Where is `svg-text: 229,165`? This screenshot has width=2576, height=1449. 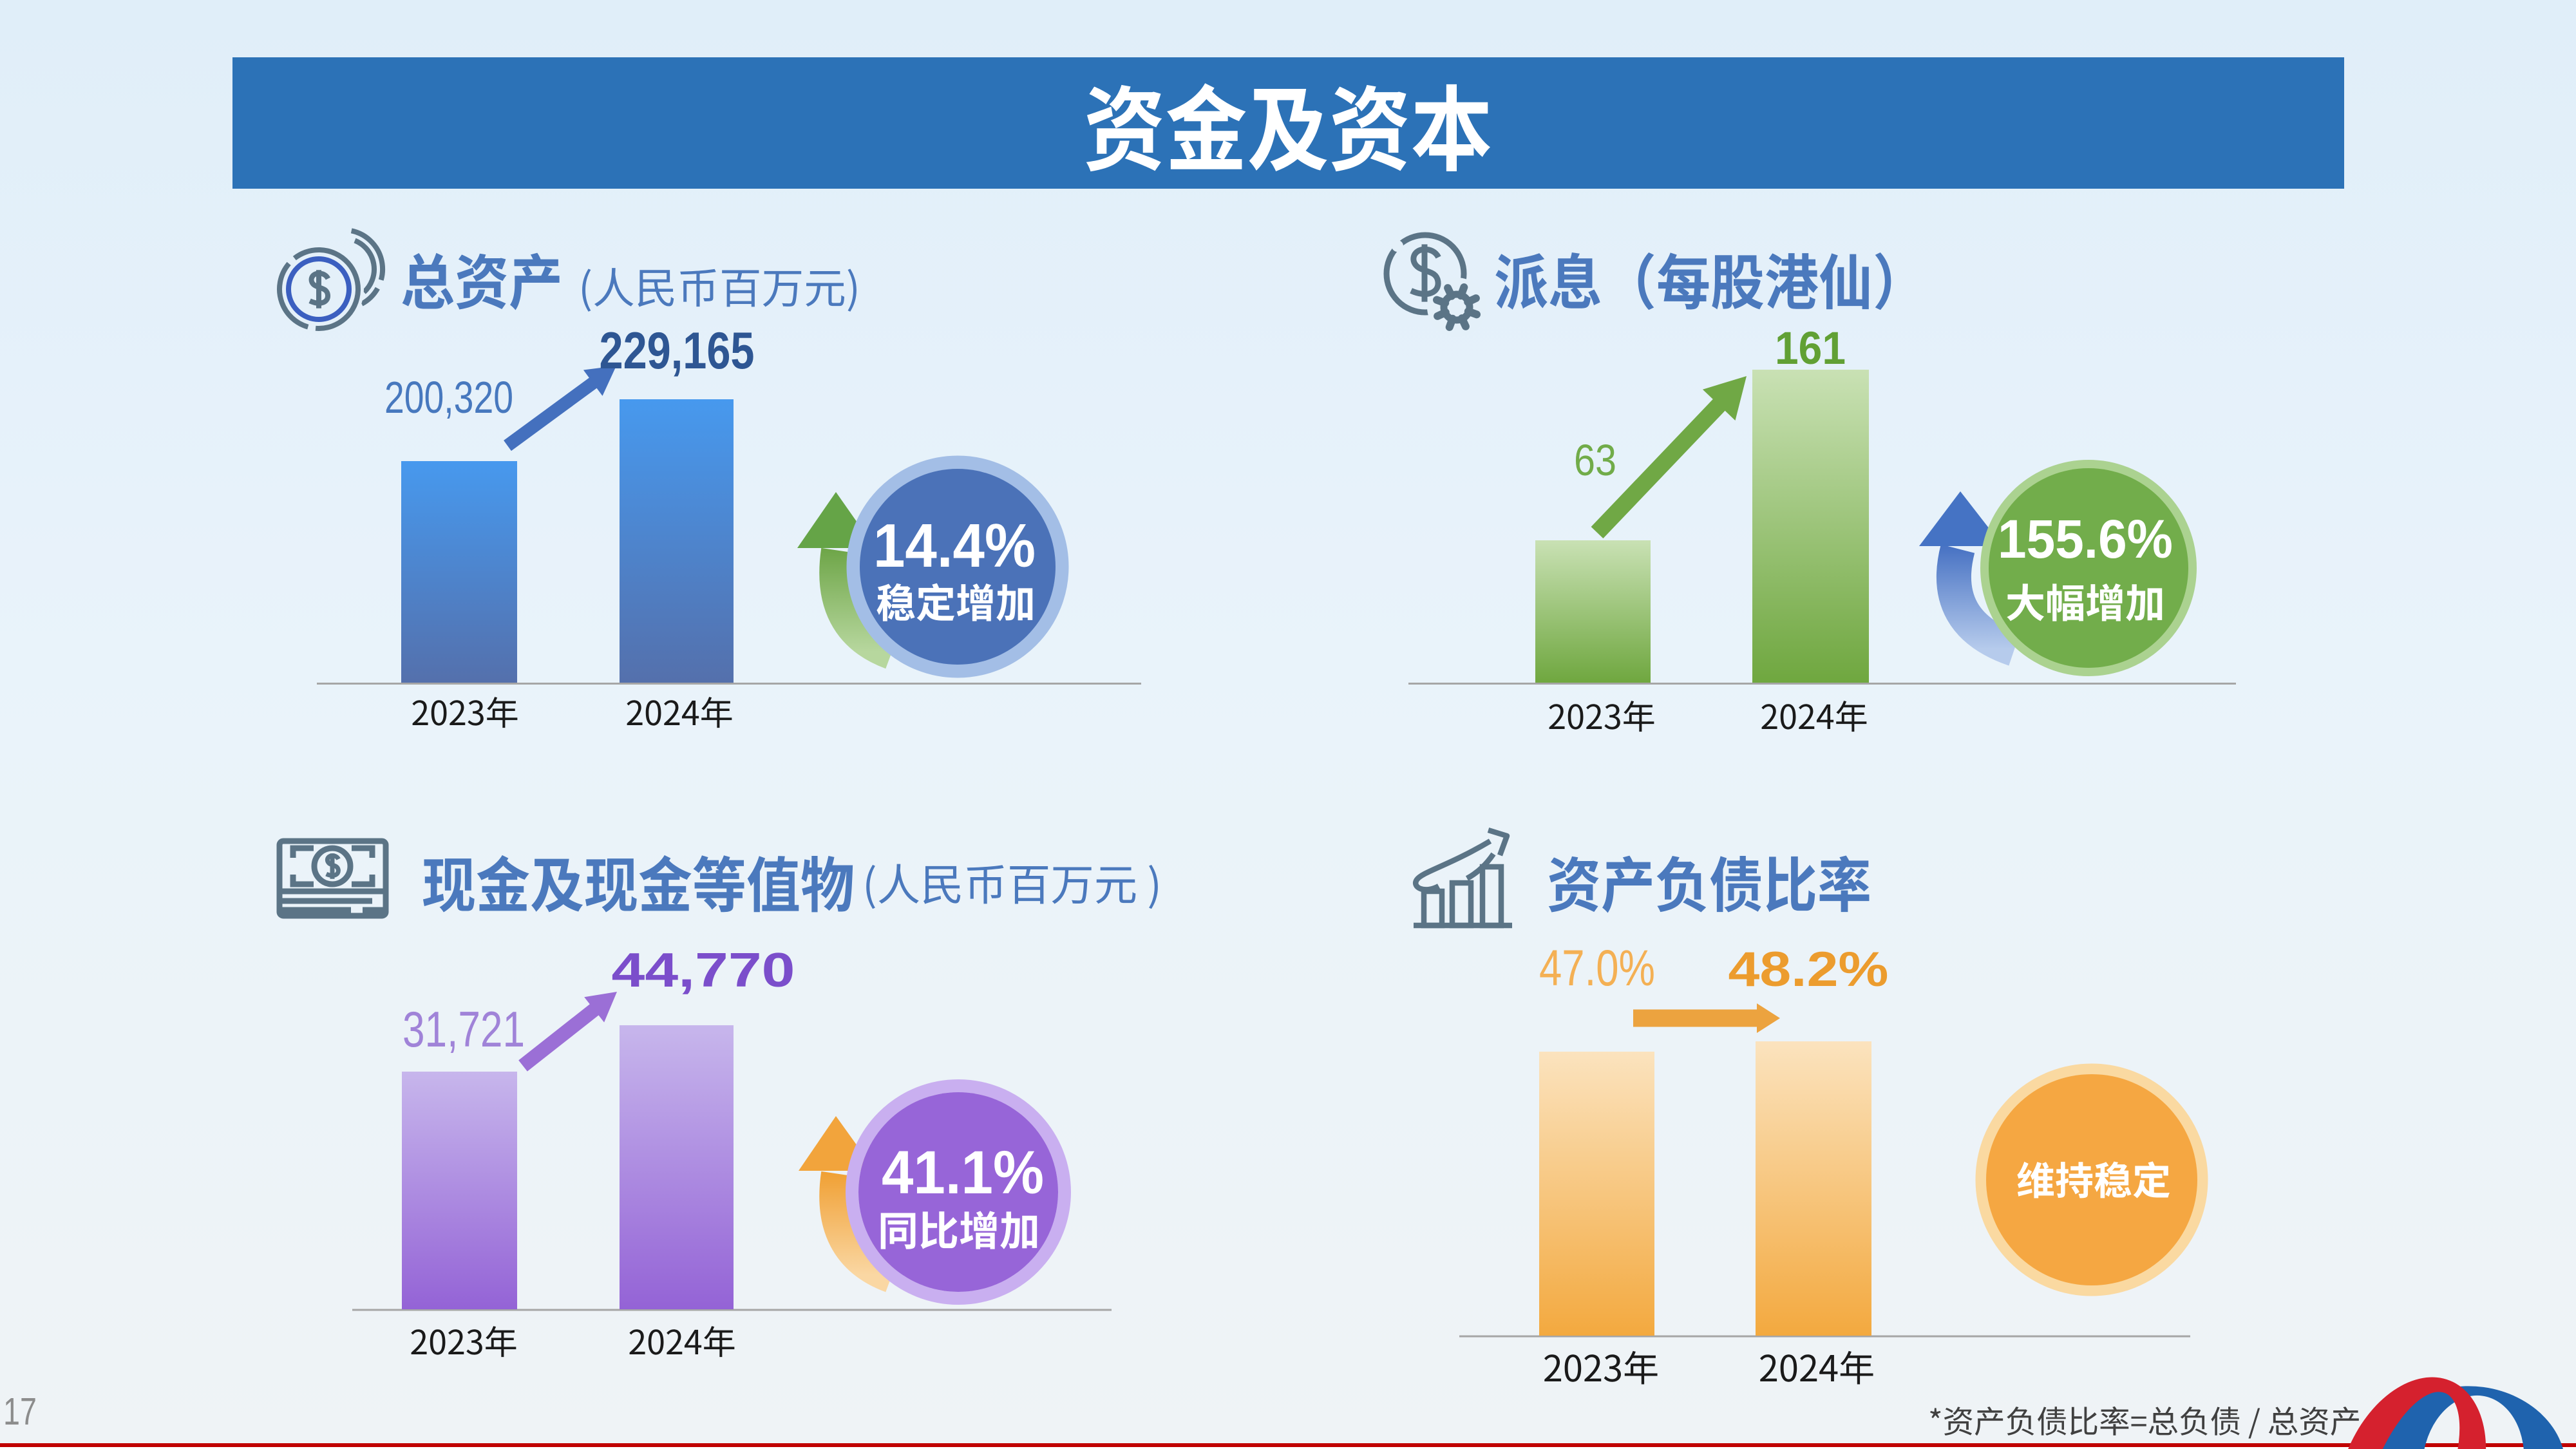
svg-text: 229,165 is located at coordinates (678, 351).